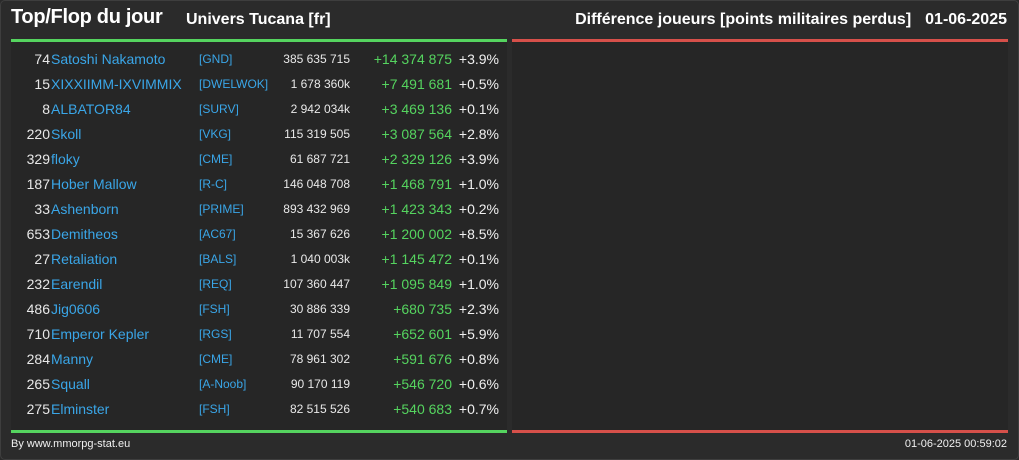  I want to click on player-alliance-link: [DWELWOK], so click(234, 84).